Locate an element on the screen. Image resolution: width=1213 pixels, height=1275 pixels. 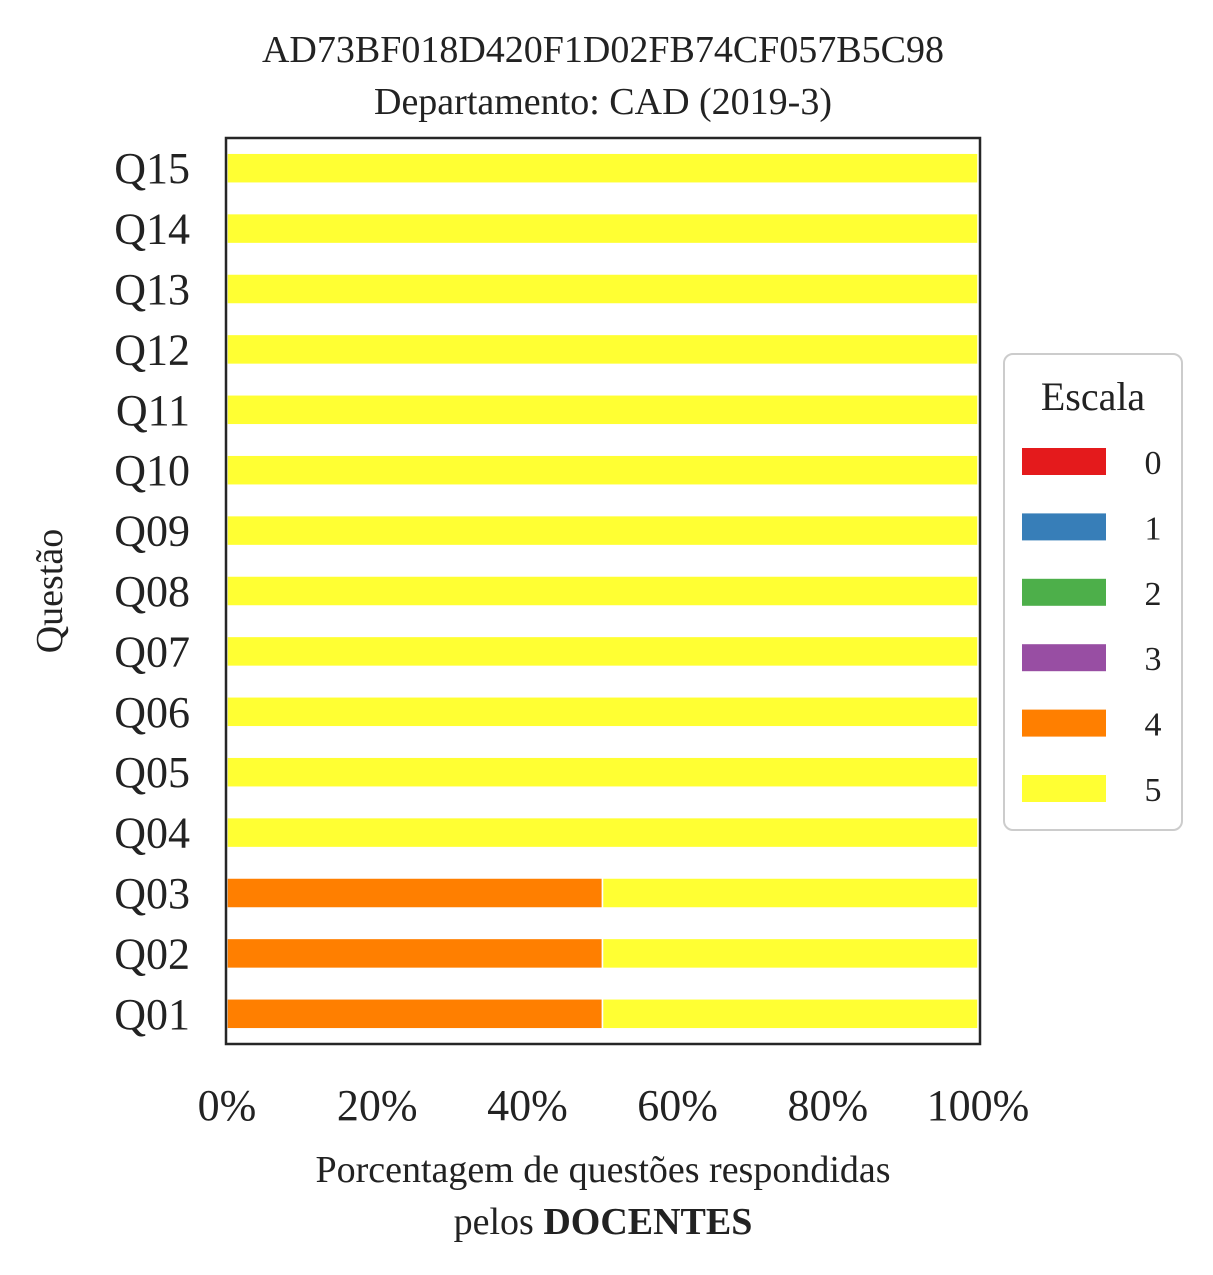
x-tick-label: 20% is located at coordinates (377, 1105).